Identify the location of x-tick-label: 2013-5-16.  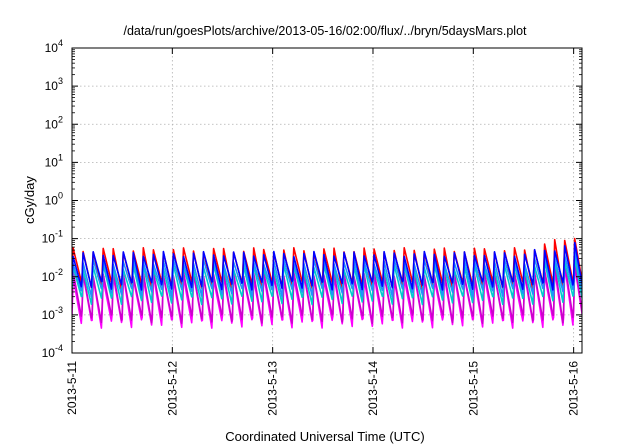
(574, 388).